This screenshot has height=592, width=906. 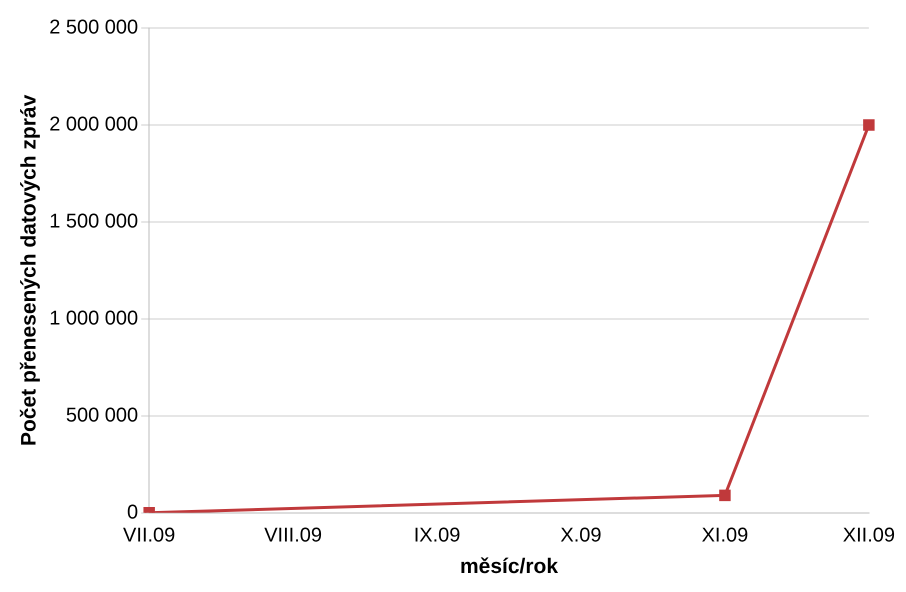 I want to click on y-tick-label: 2 000 000, so click(x=93, y=124).